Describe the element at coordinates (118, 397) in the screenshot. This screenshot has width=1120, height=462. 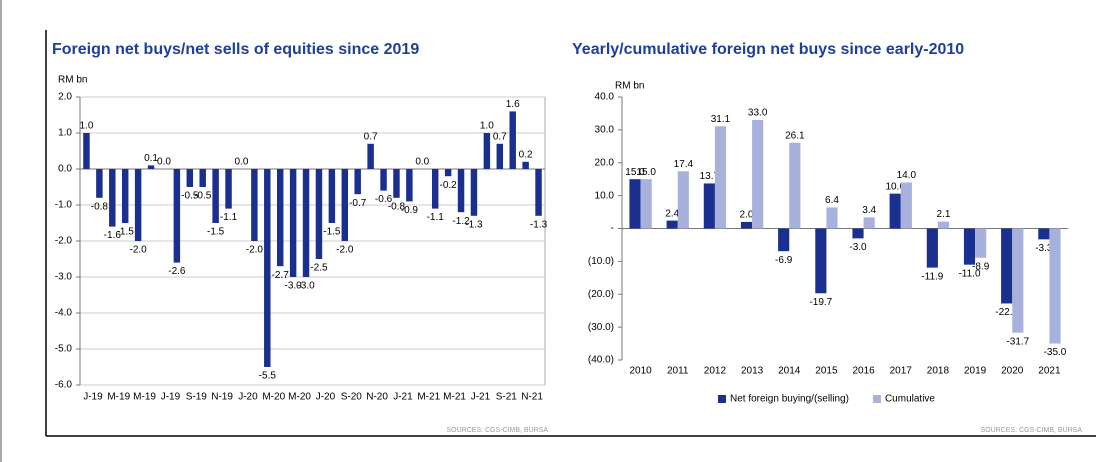
I see `x-tick-label: M-19` at that location.